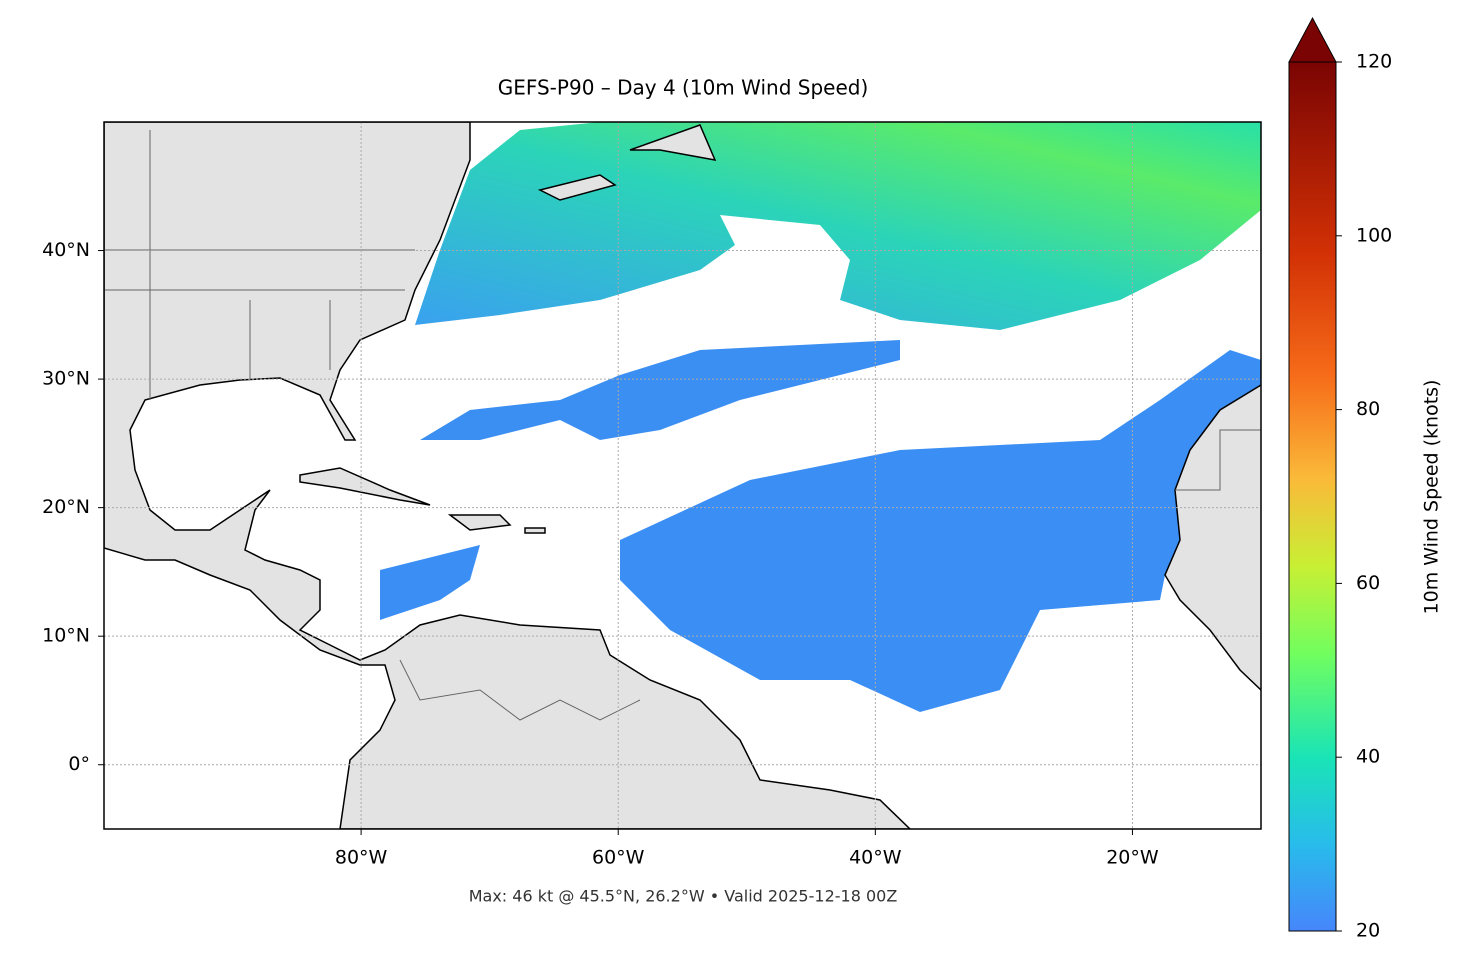  I want to click on x-tick-label: 60°W, so click(618, 858).